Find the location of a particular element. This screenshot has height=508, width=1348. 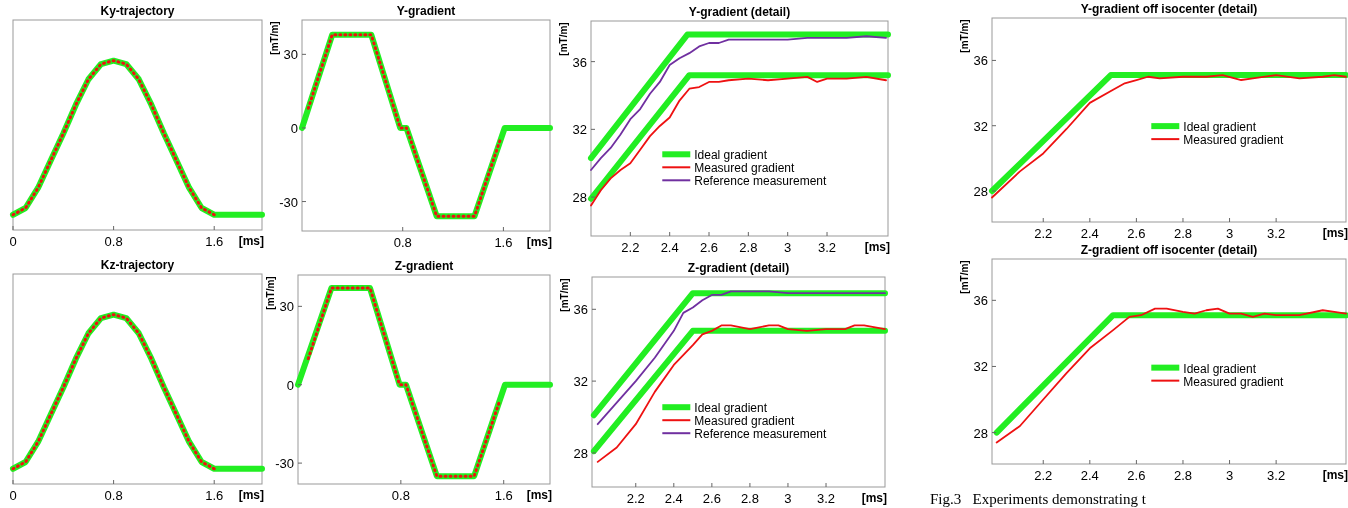

caption: Fig.3 Experiments demonstrating t is located at coordinates (1038, 499).